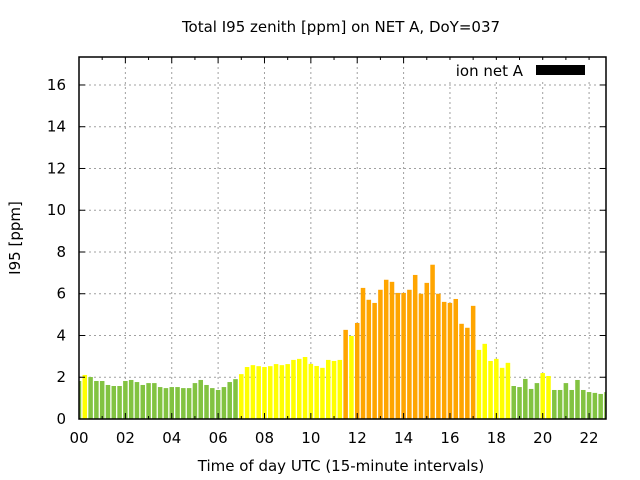 The width and height of the screenshot is (640, 480). Describe the element at coordinates (264, 438) in the screenshot. I see `x-tick-label: 08` at that location.